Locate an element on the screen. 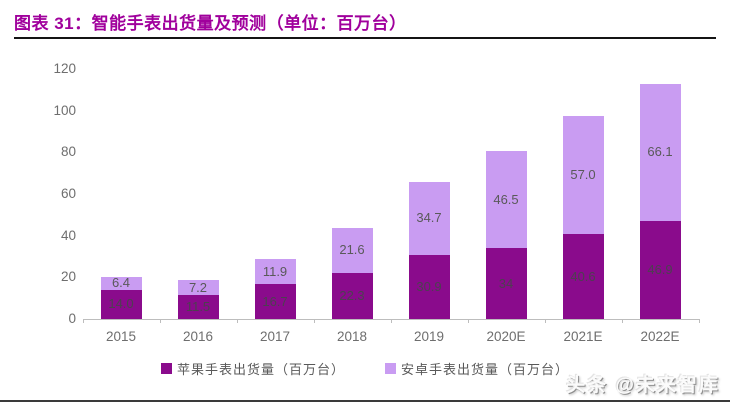 The height and width of the screenshot is (404, 730). x-axis-category-label: 2017 is located at coordinates (275, 336).